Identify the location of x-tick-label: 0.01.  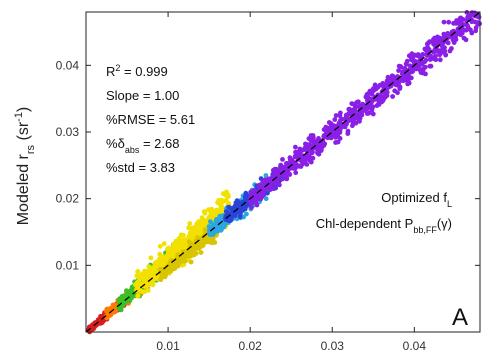
(168, 346).